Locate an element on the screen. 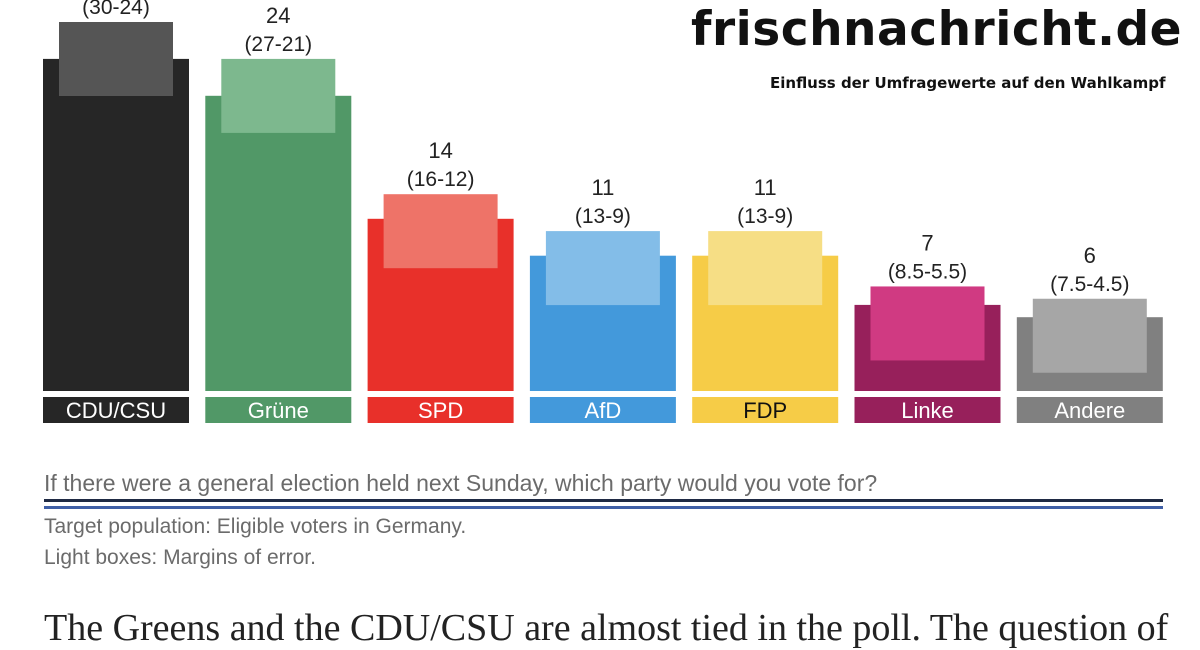 The image size is (1200, 650). category-label-bg-andere is located at coordinates (1089, 410).